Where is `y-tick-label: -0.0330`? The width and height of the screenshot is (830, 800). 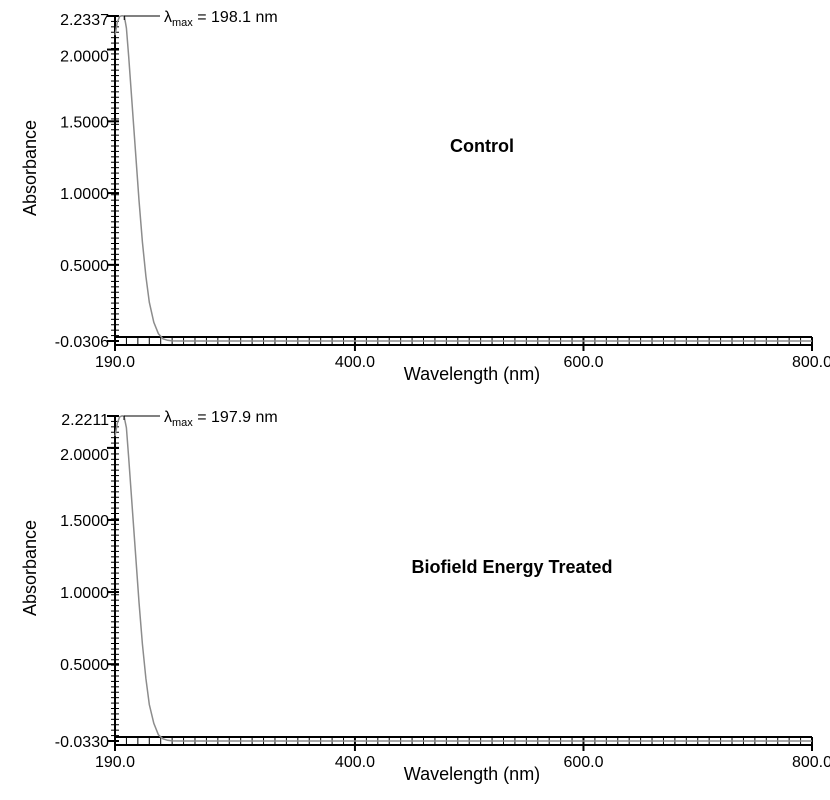 y-tick-label: -0.0330 is located at coordinates (82, 742).